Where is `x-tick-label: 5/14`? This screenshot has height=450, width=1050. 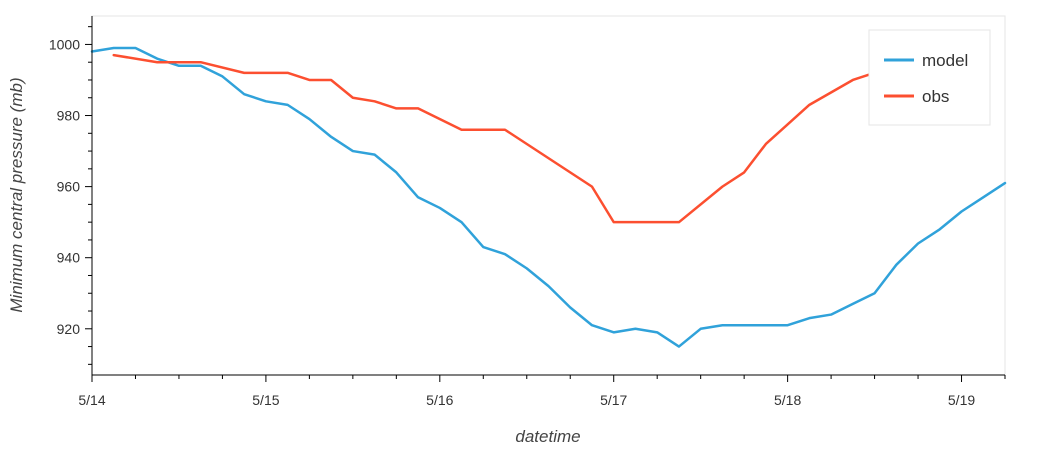
x-tick-label: 5/14 is located at coordinates (91, 400).